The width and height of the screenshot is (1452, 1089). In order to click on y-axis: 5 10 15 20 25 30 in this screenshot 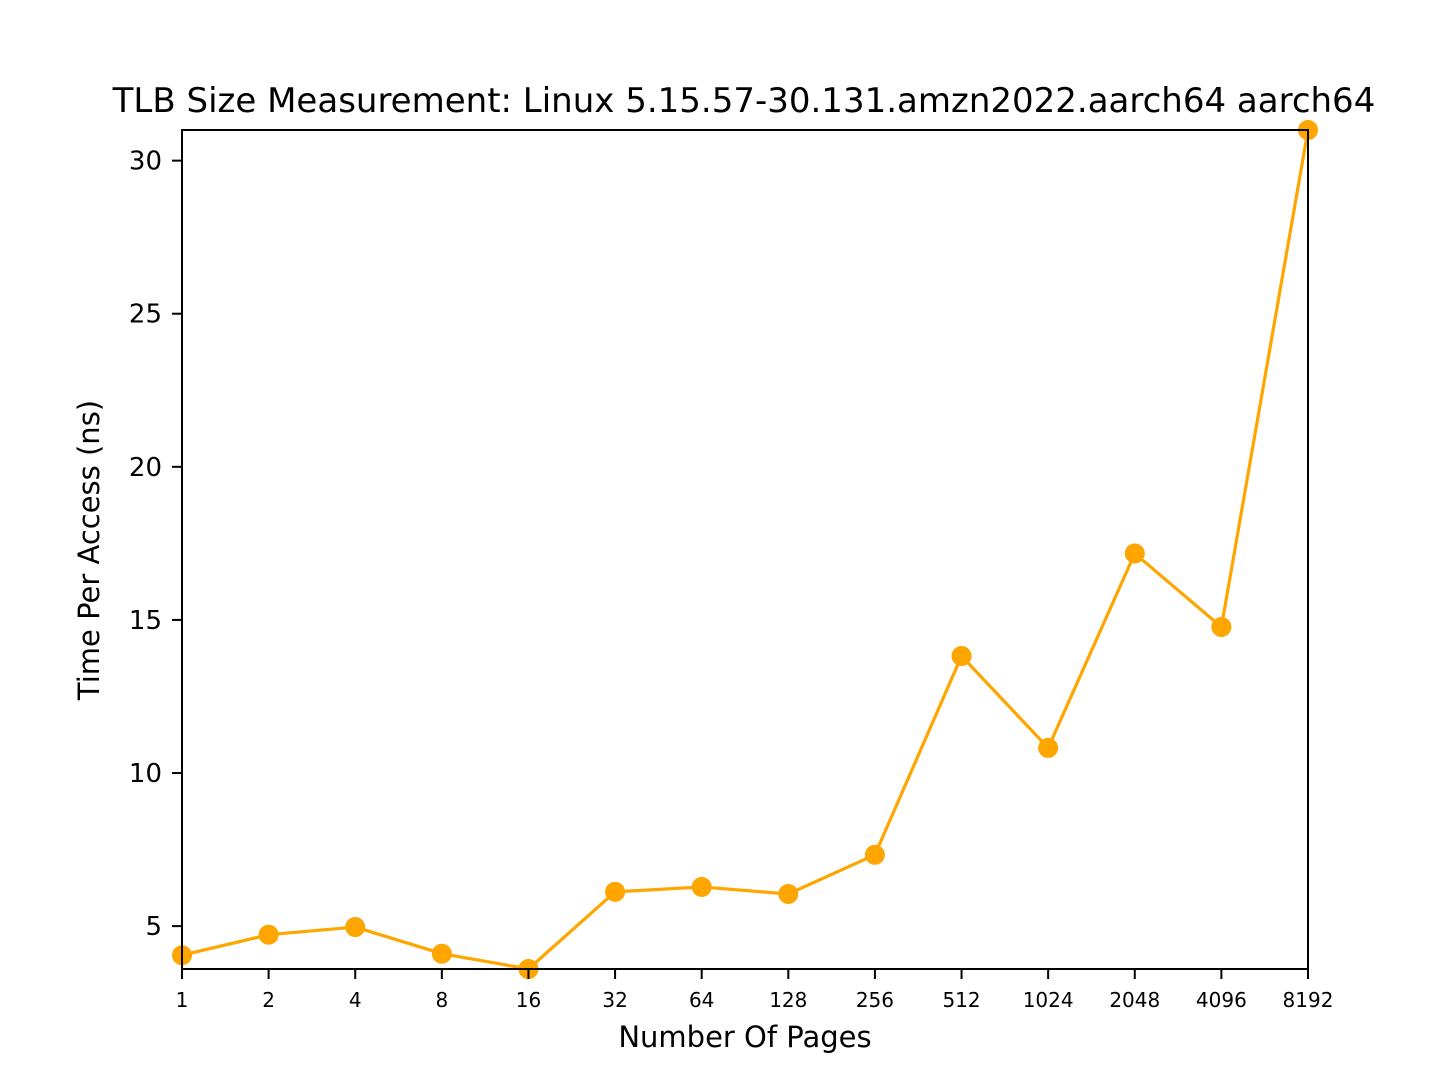, I will do `click(155, 544)`.